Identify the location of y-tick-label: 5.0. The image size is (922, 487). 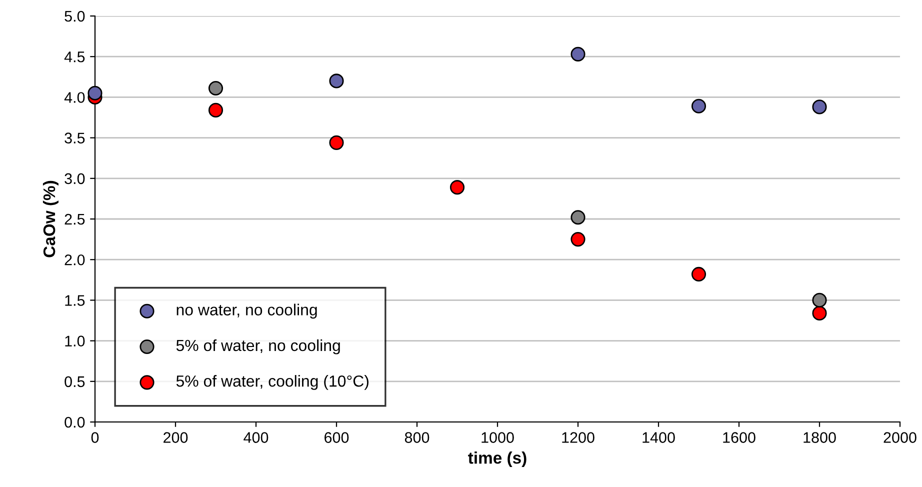
(74, 16).